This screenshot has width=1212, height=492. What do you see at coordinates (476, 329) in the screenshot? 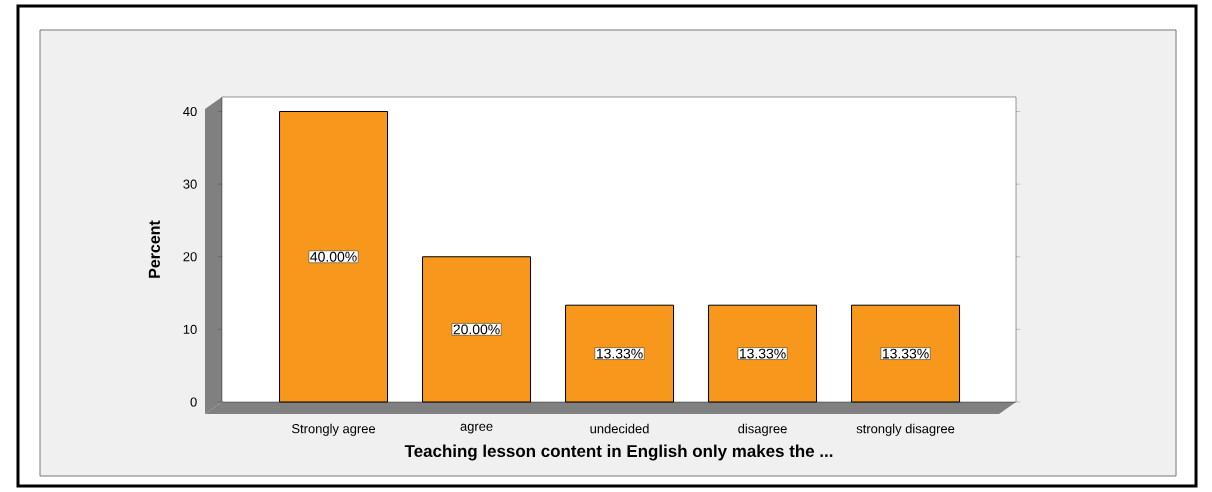
I see `data-label: 20.00%` at bounding box center [476, 329].